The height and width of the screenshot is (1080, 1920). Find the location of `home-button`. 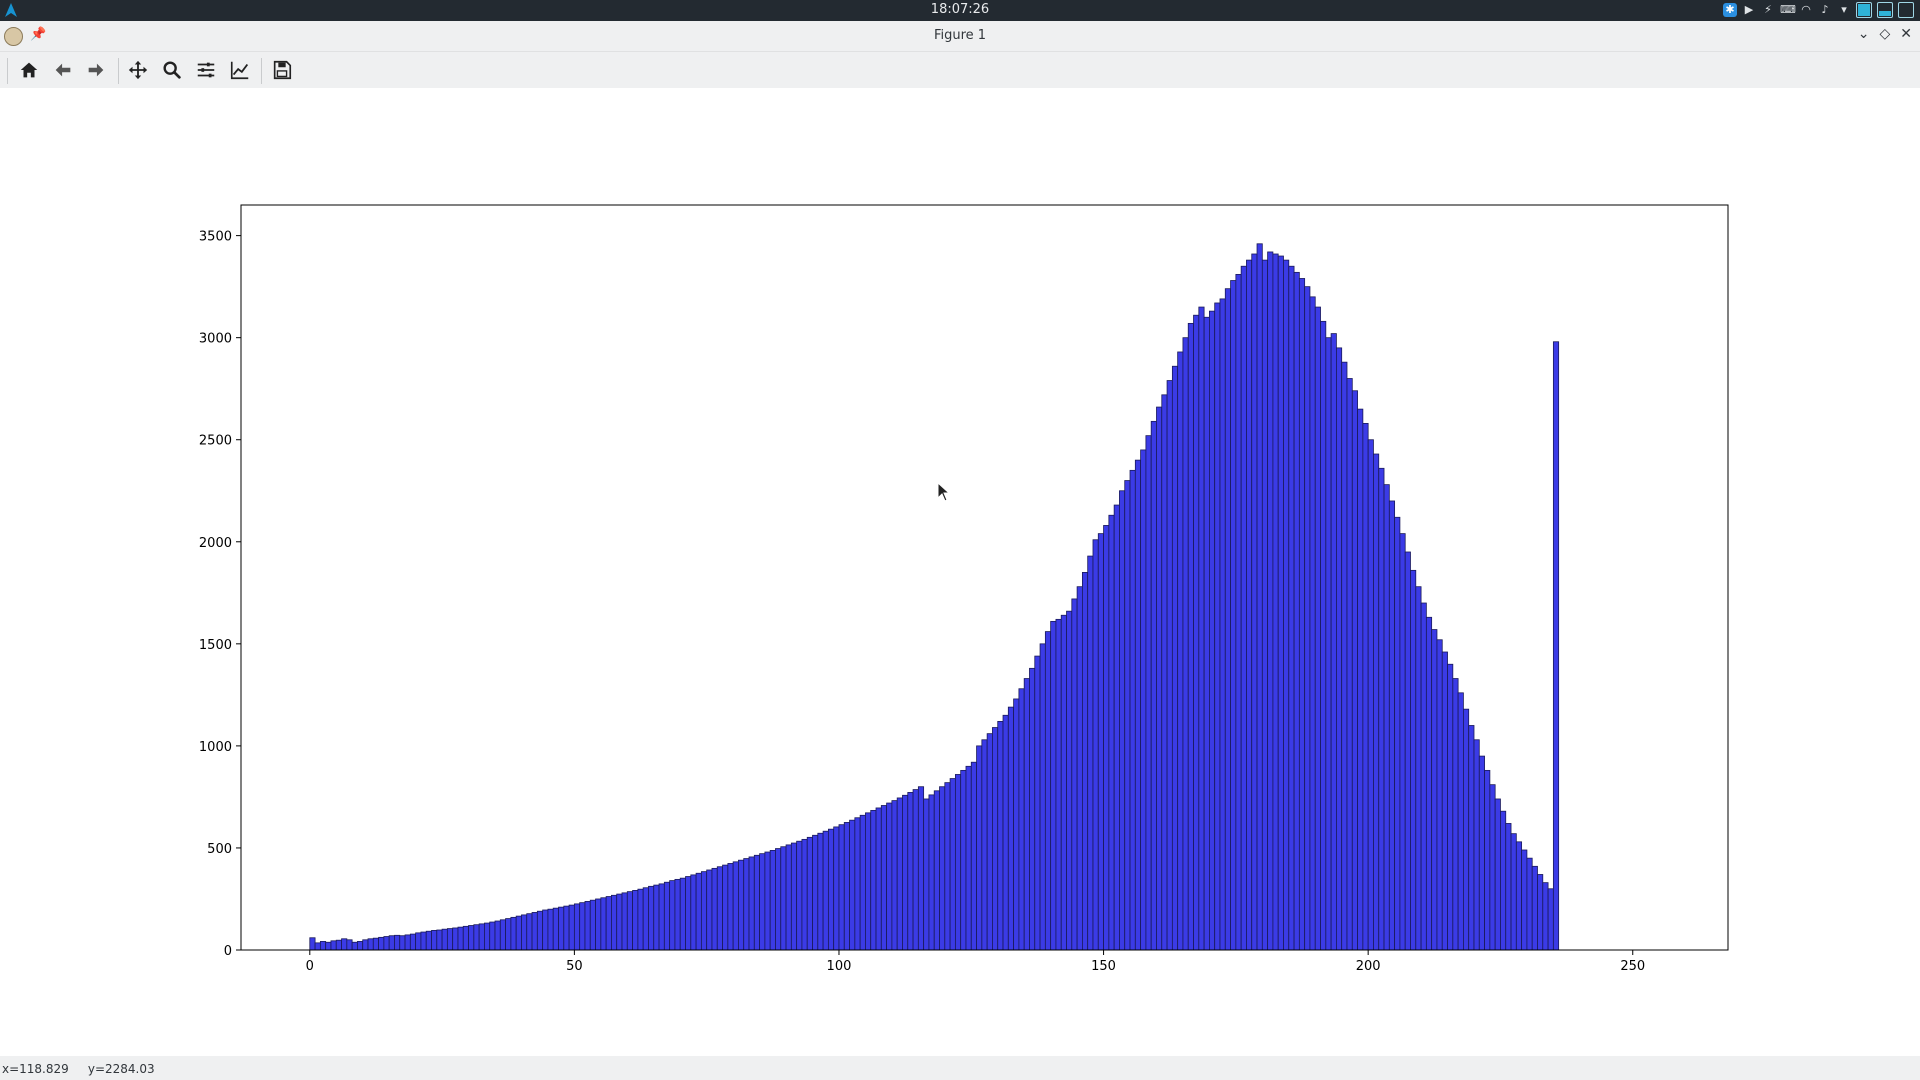

home-button is located at coordinates (29, 70).